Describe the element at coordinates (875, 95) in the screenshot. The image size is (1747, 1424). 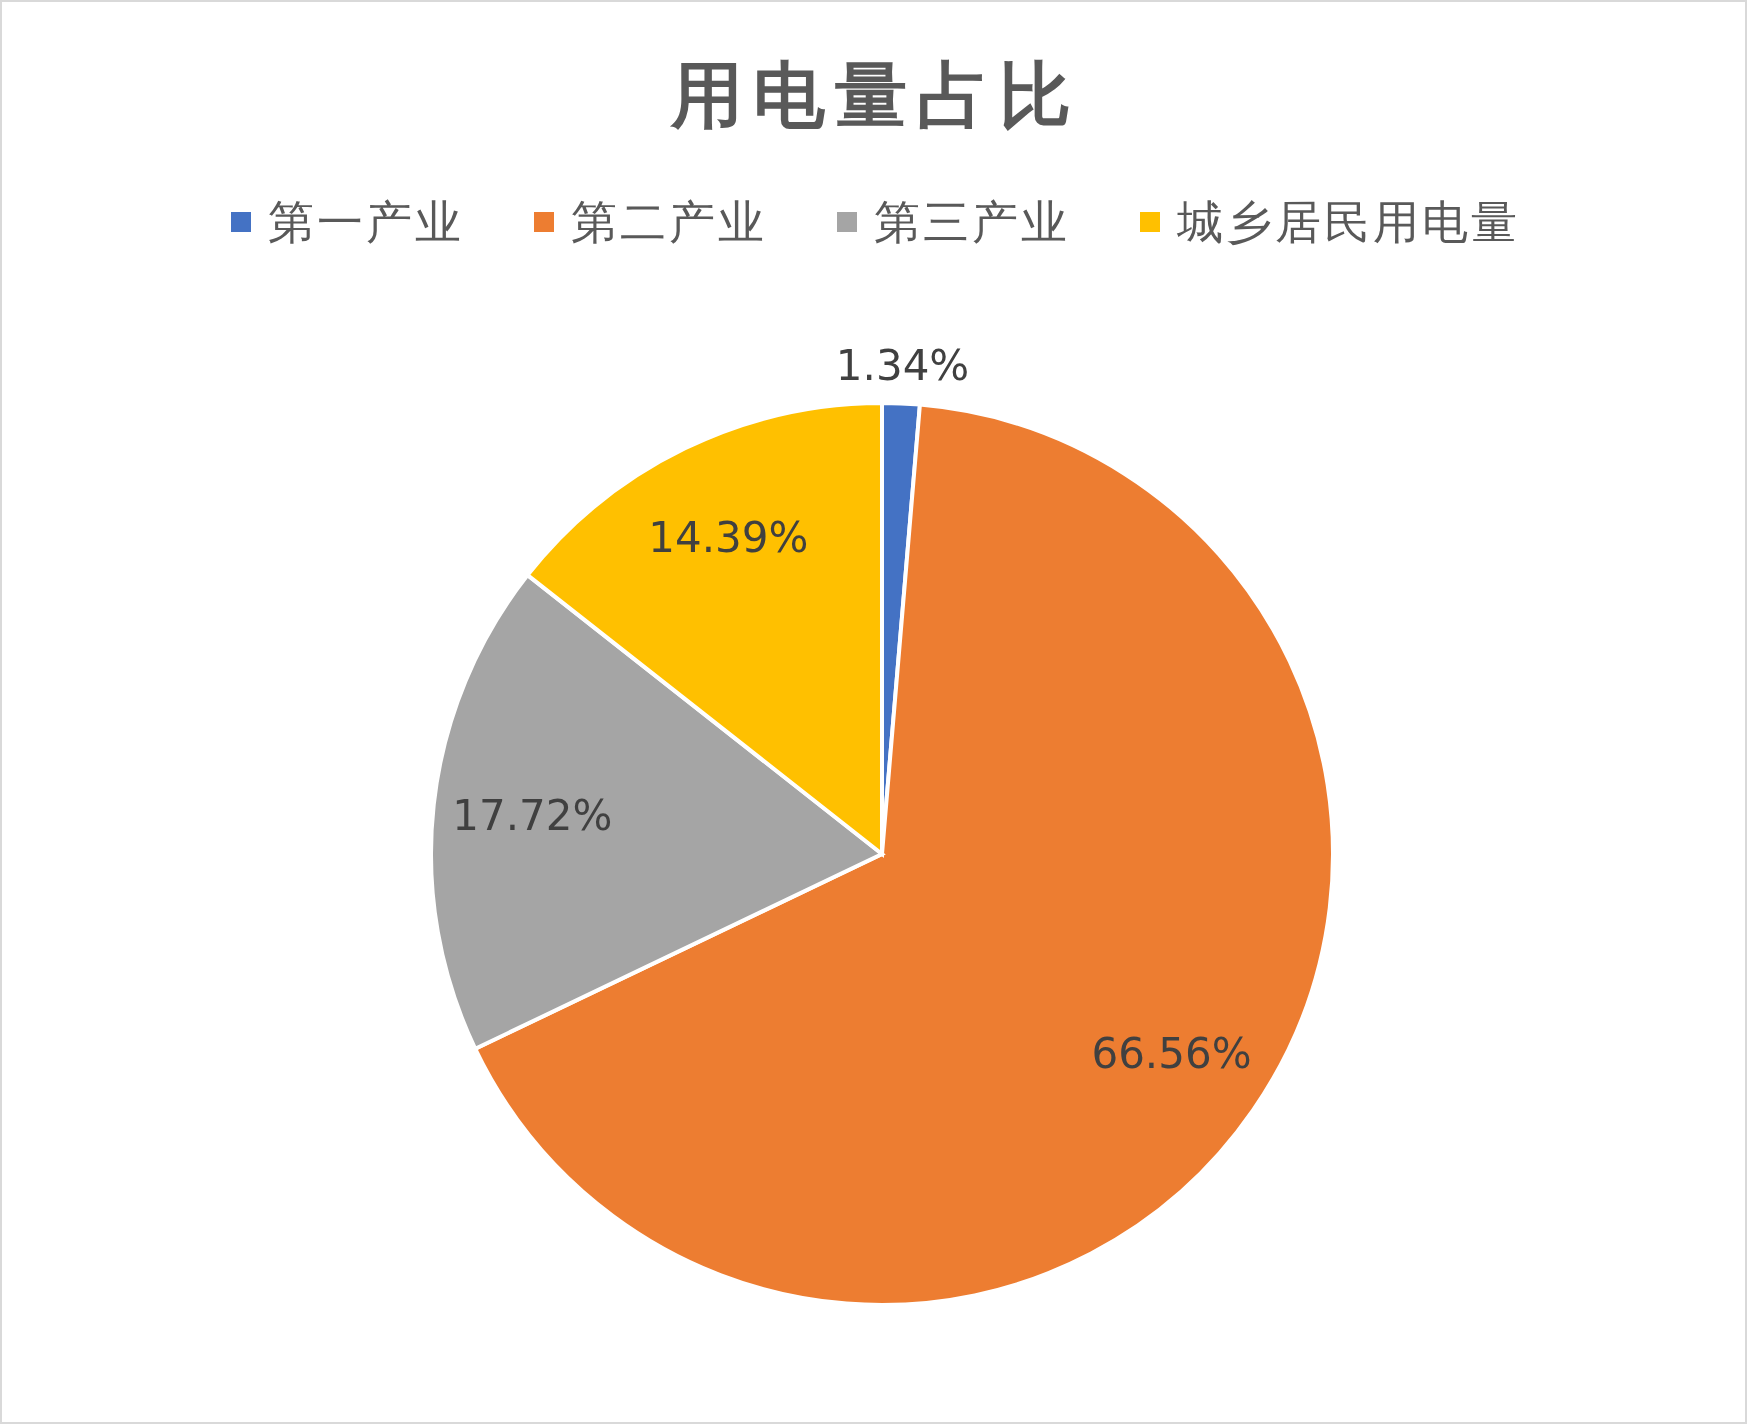
I see `chart-title: 用电量占比` at that location.